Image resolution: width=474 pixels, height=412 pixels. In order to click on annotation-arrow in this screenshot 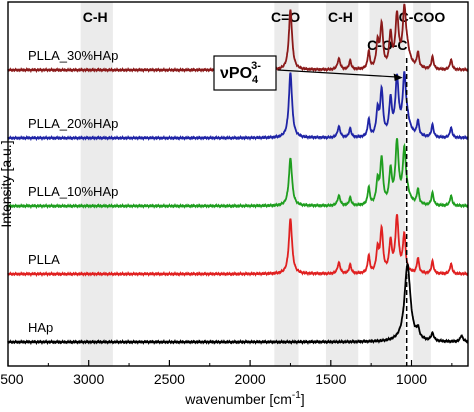, I will do `click(337, 73)`.